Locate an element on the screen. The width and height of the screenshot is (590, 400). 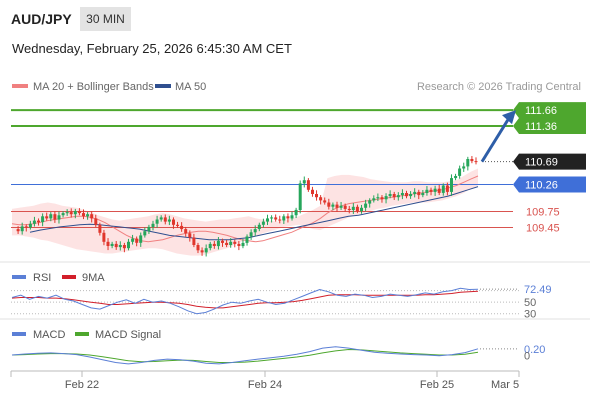
level-tag-last is located at coordinates (549, 161).